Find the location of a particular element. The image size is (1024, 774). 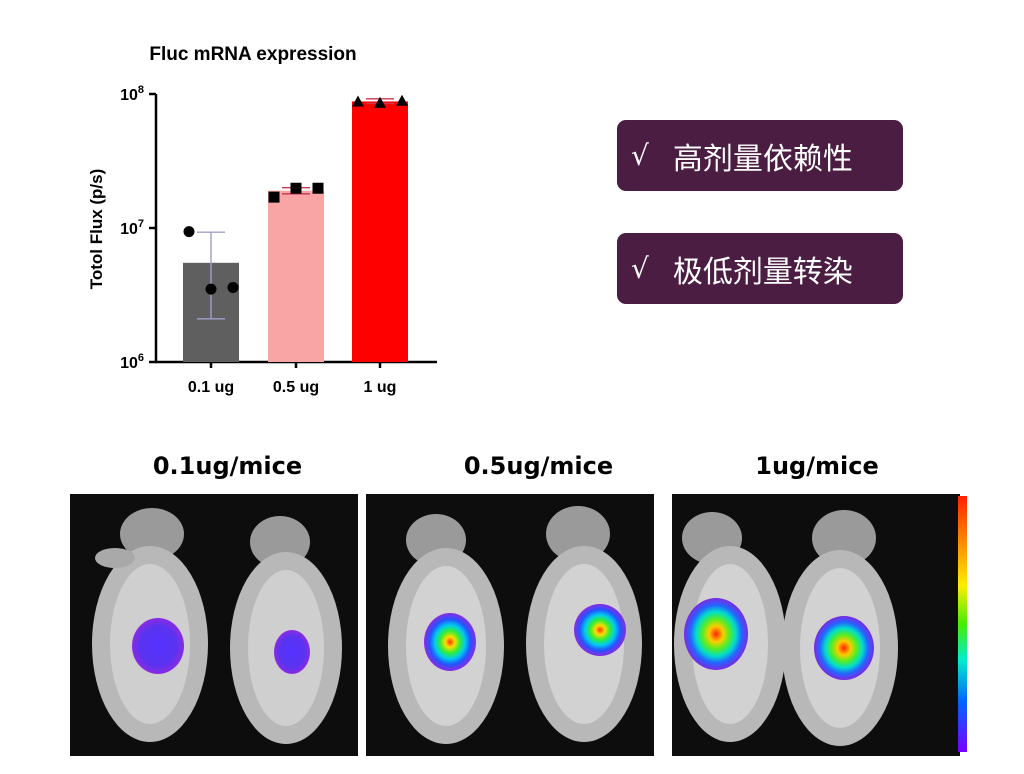

feature-badge-dose-dependent: √ 高剂量依赖性 is located at coordinates (760, 155).